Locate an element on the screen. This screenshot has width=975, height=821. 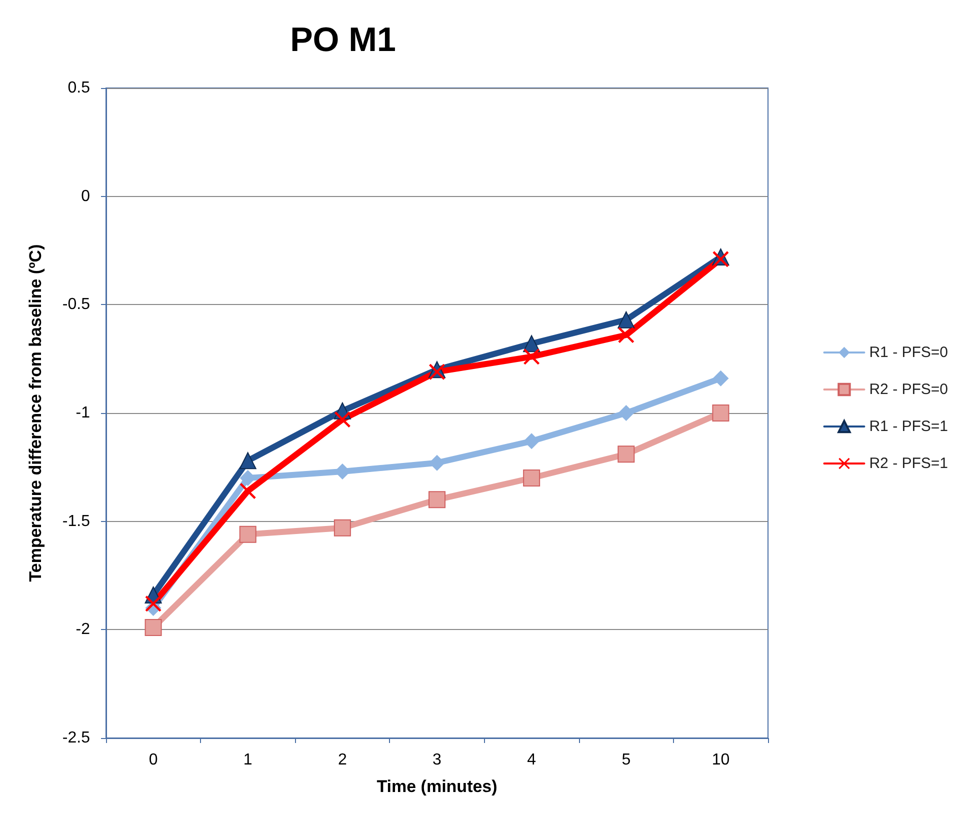
y-tick-label: -2.5 is located at coordinates (76, 738).